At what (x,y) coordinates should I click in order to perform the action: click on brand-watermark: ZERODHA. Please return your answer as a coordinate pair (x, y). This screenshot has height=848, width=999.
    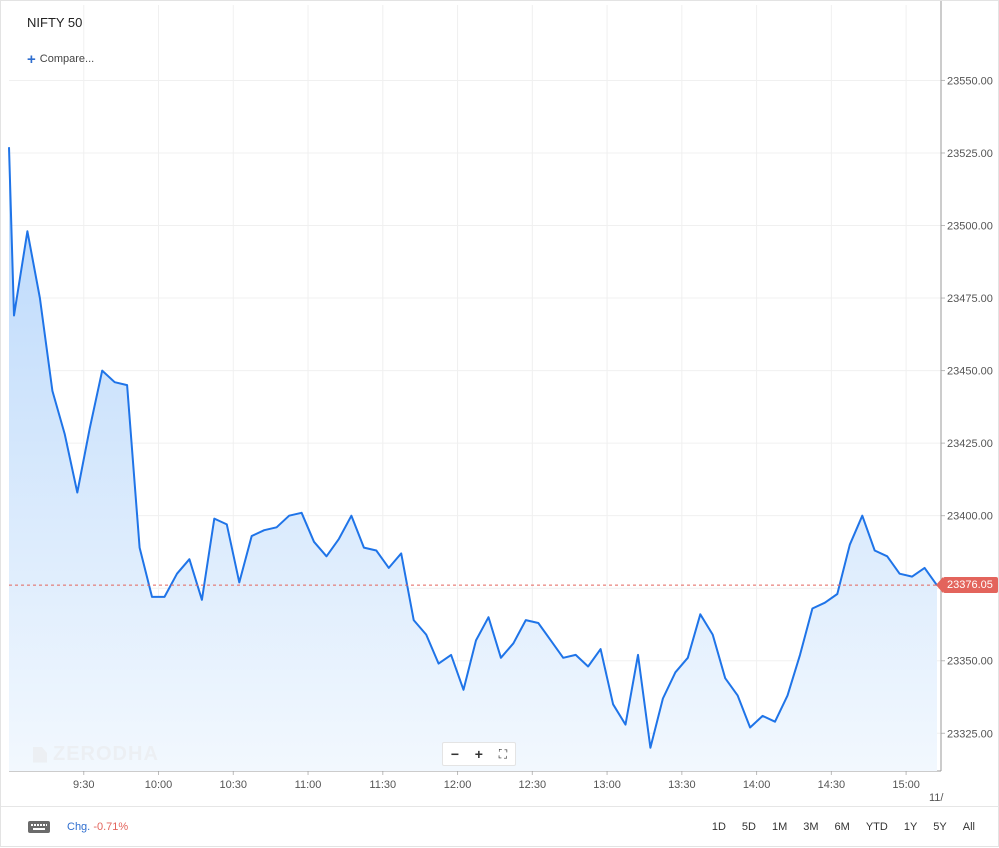
    Looking at the image, I should click on (96, 754).